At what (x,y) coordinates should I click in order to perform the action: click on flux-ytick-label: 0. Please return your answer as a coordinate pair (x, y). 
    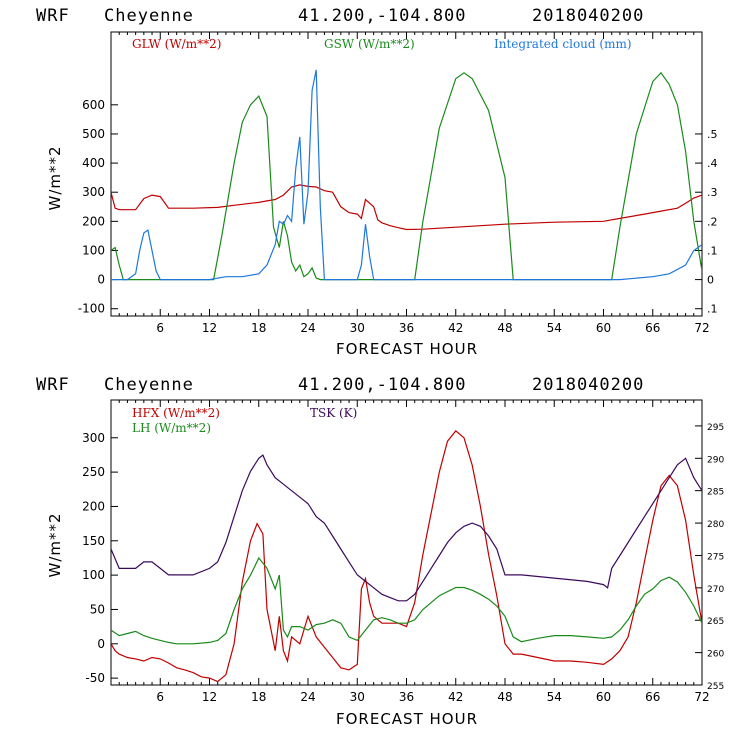
    Looking at the image, I should click on (101, 644).